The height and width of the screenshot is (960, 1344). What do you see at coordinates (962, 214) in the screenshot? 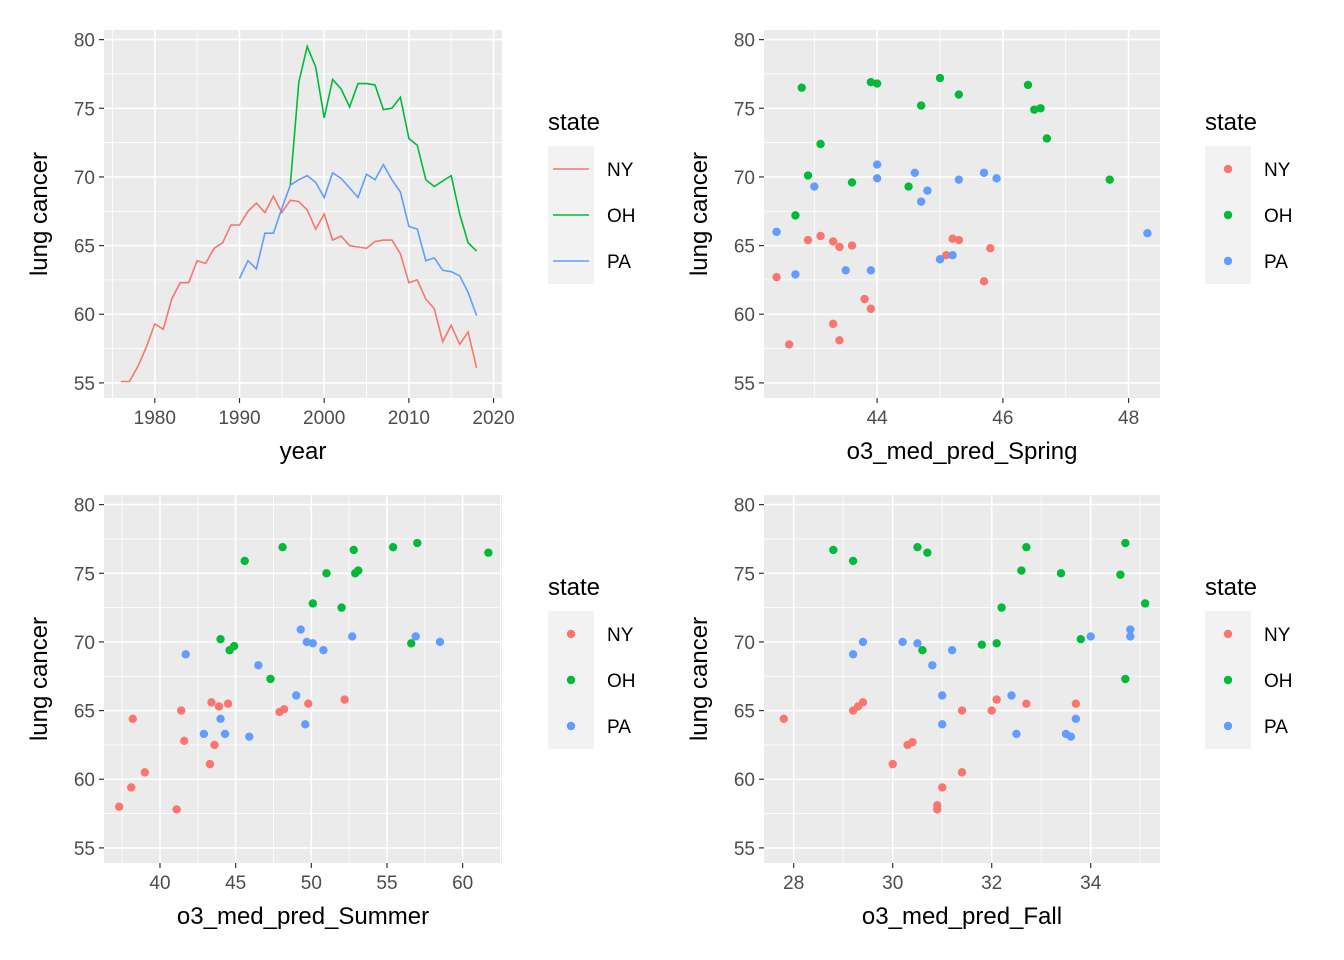
I see `panel-background` at bounding box center [962, 214].